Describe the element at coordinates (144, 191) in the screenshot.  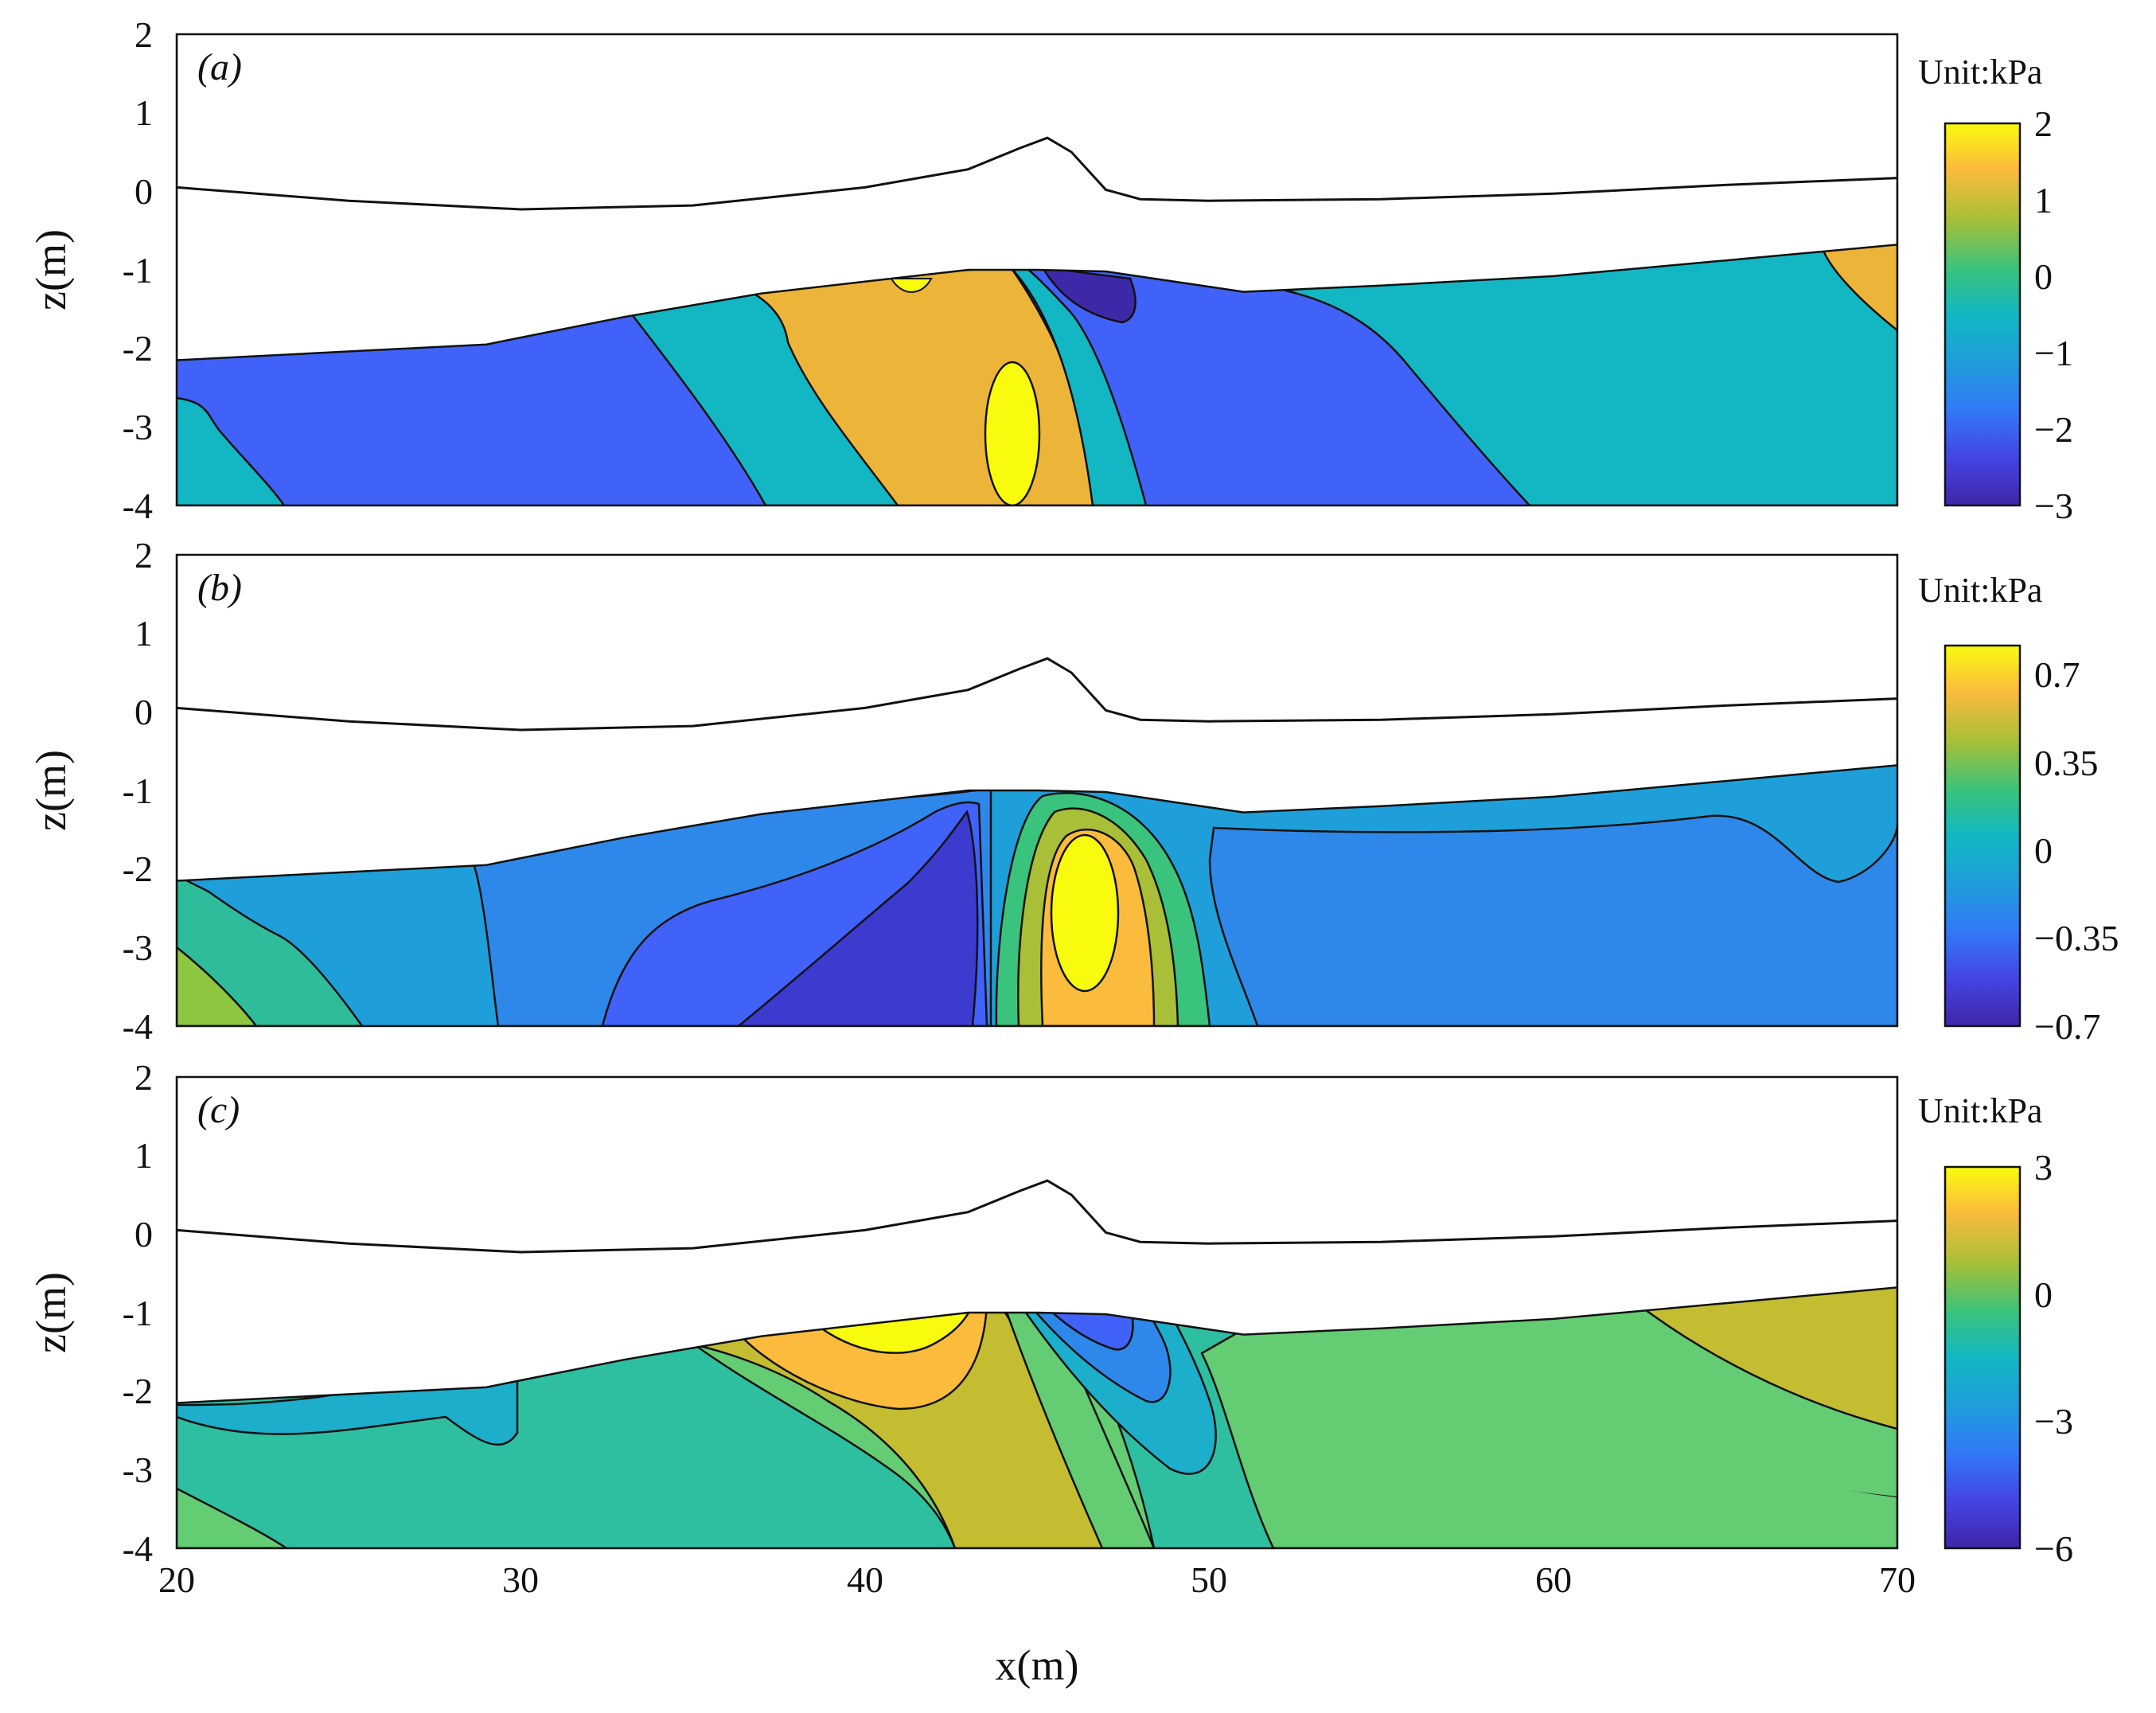
I see `panel-a-ytick: 0` at that location.